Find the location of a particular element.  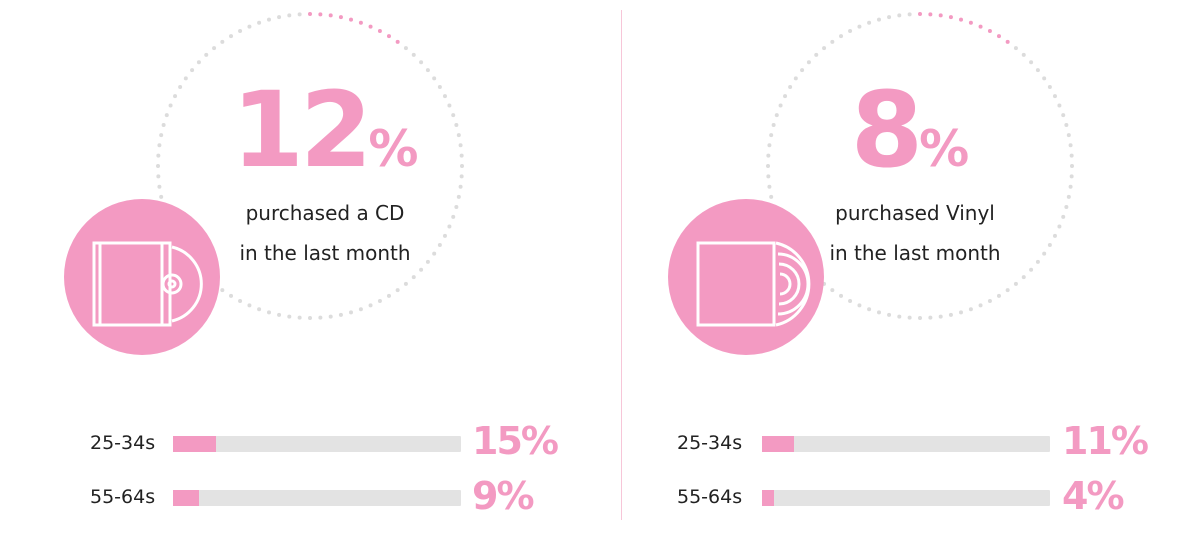

bar-value-25-34: 11% is located at coordinates (1105, 441).